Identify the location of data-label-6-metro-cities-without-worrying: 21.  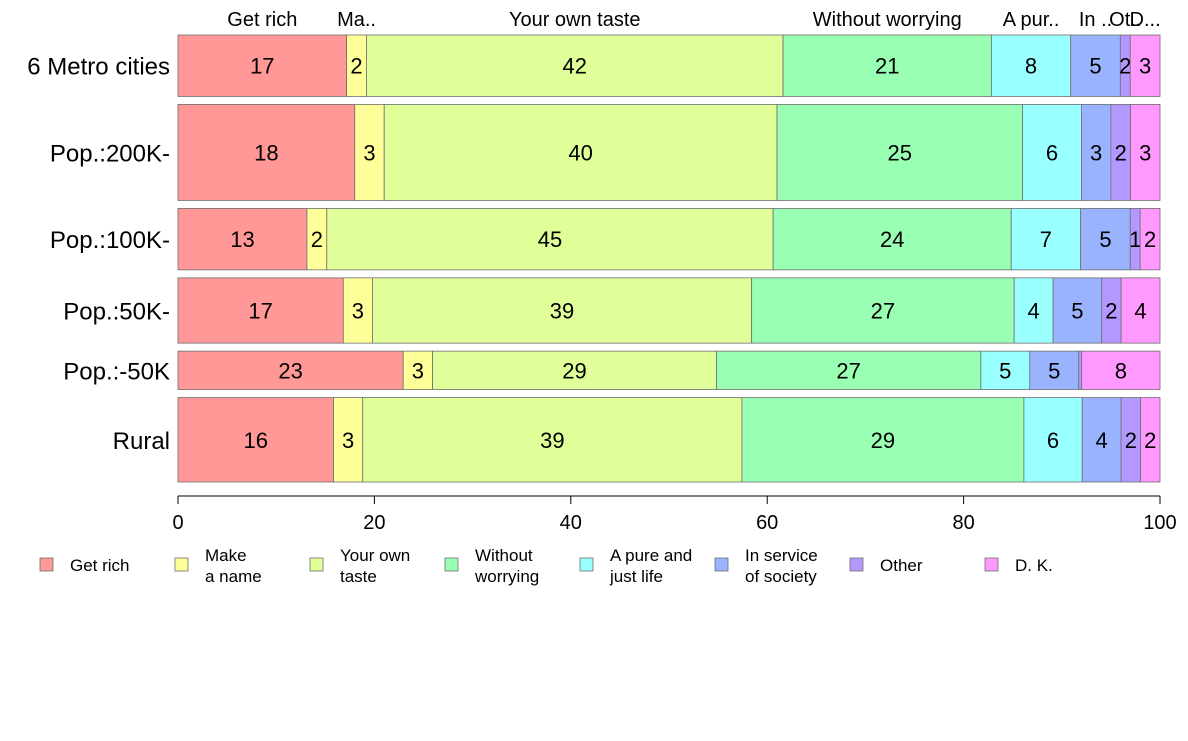
(887, 66).